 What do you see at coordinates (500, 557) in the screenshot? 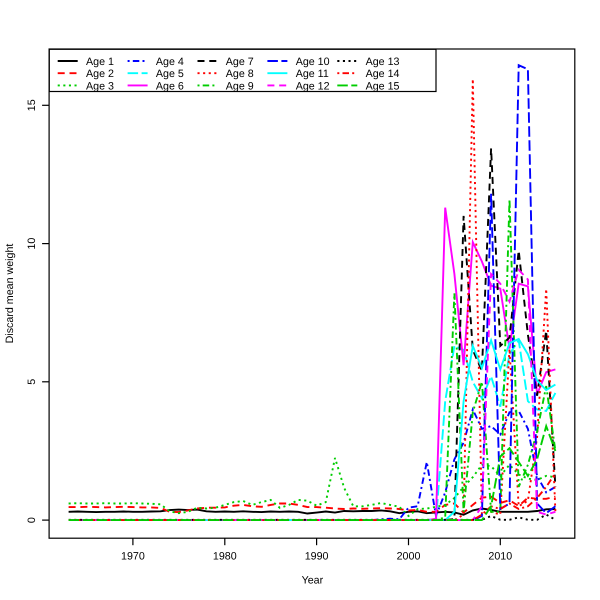
I see `svg-text: 2010` at bounding box center [500, 557].